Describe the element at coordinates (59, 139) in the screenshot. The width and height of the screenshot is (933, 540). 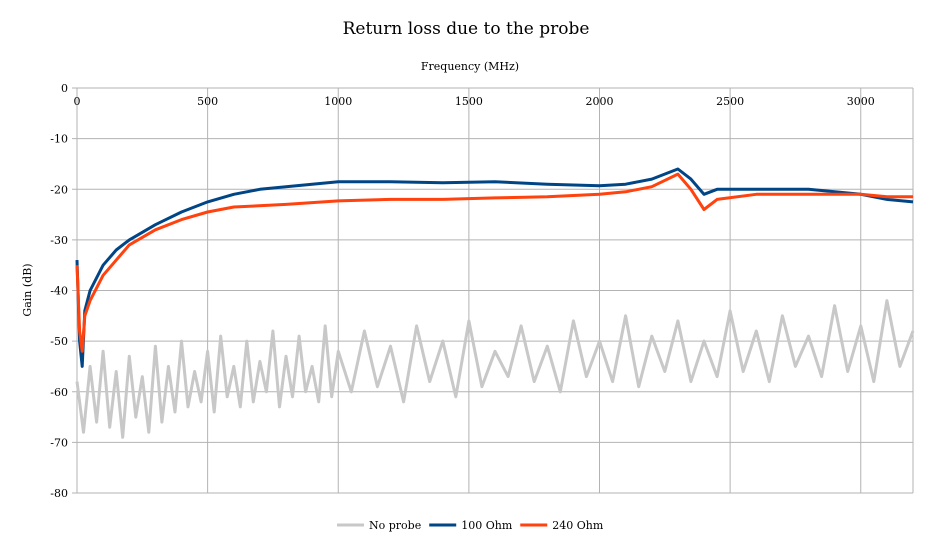
I see `y-tick-label: -10` at that location.